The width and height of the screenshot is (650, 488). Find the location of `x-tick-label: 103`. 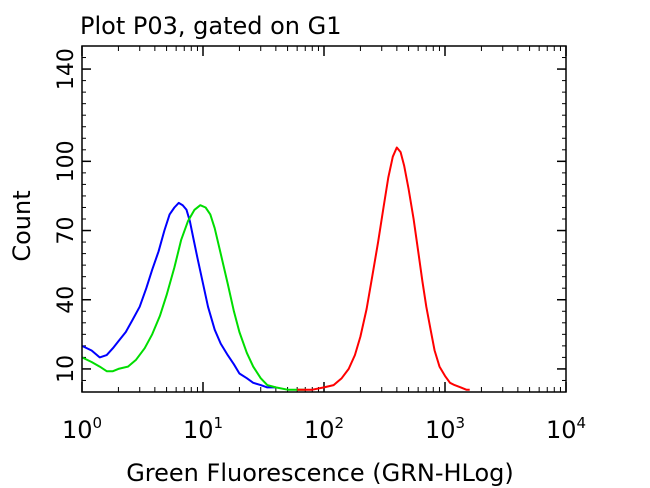

x-tick-label: 103 is located at coordinates (445, 429).